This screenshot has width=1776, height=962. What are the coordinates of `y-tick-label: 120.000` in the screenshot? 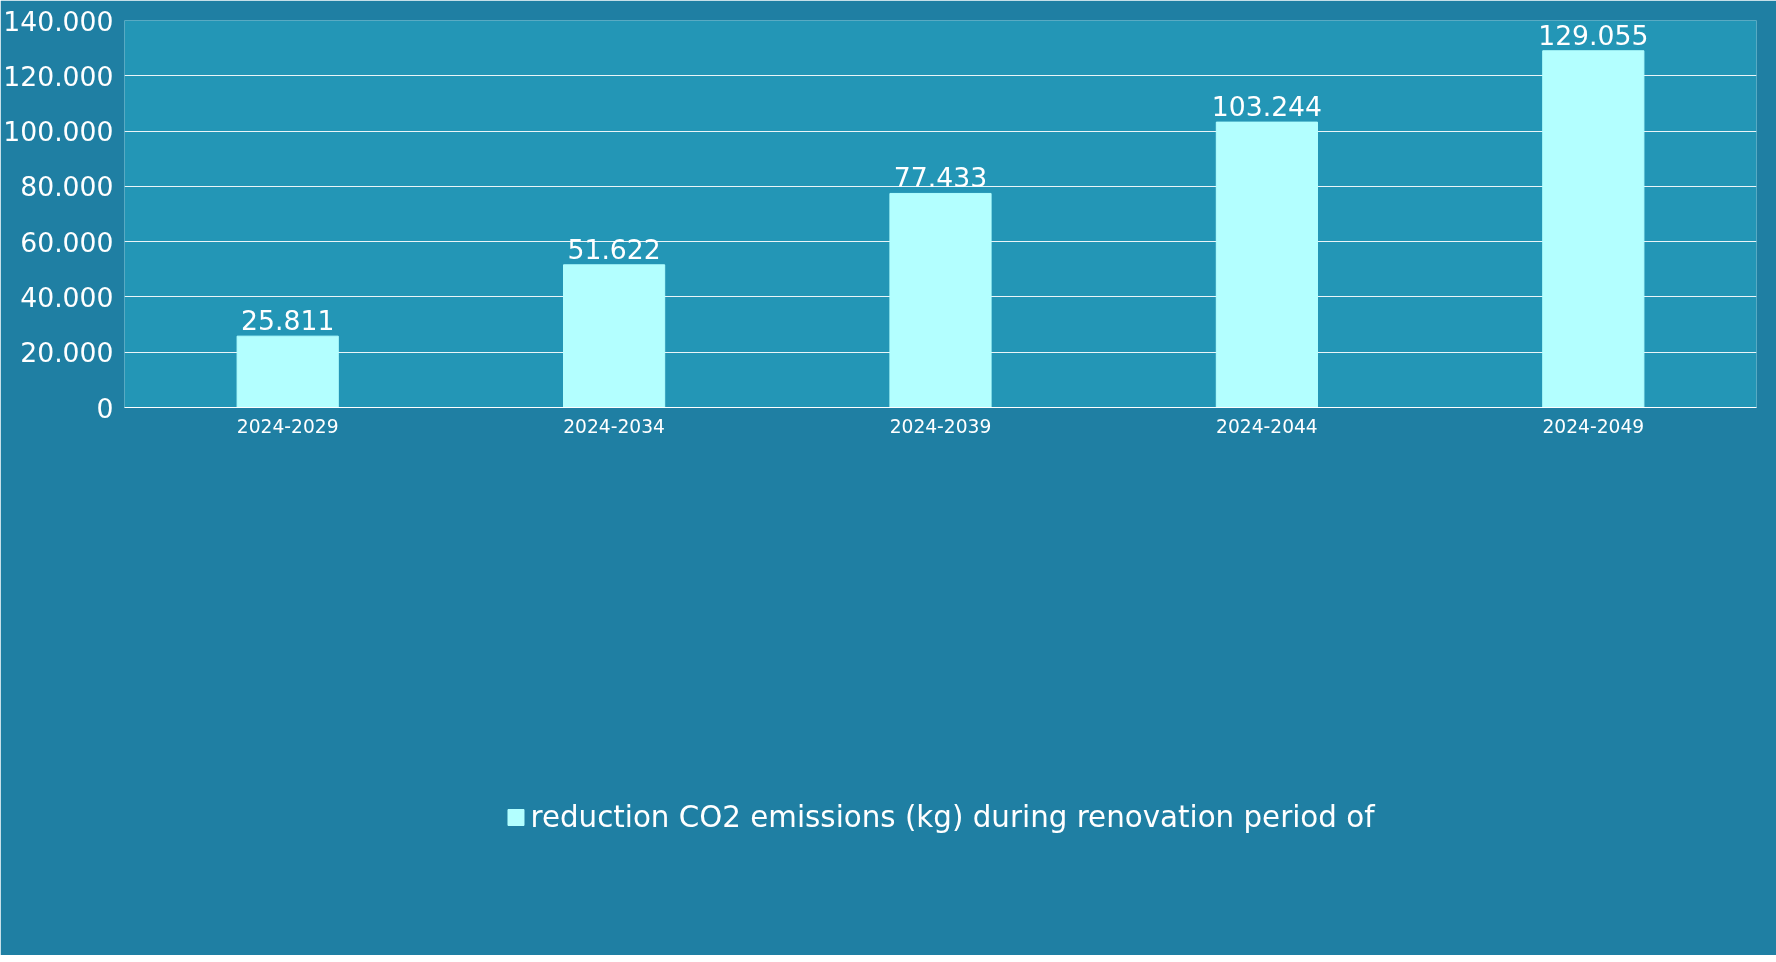 It's located at (58, 76).